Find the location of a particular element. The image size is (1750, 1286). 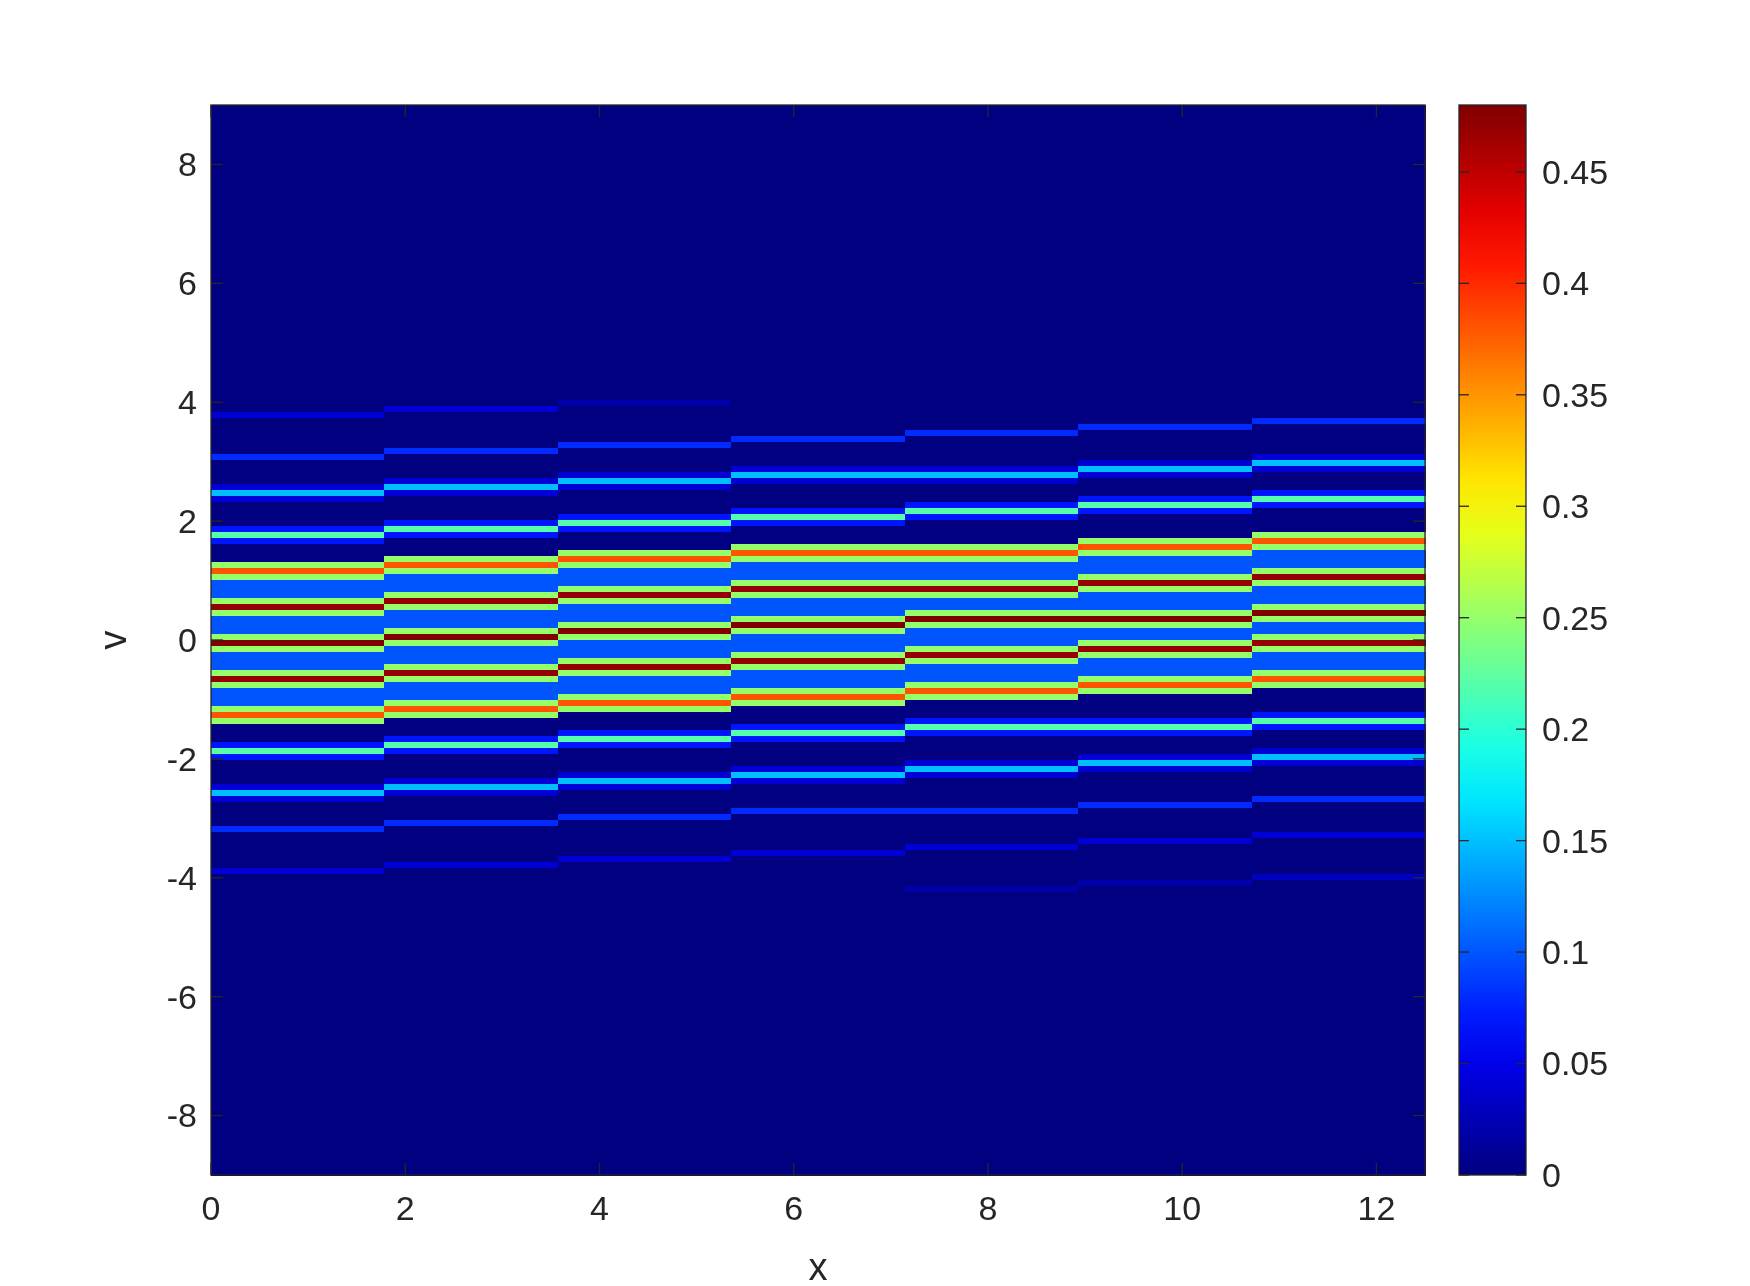

color-bar-label: 0.35 is located at coordinates (1575, 394).